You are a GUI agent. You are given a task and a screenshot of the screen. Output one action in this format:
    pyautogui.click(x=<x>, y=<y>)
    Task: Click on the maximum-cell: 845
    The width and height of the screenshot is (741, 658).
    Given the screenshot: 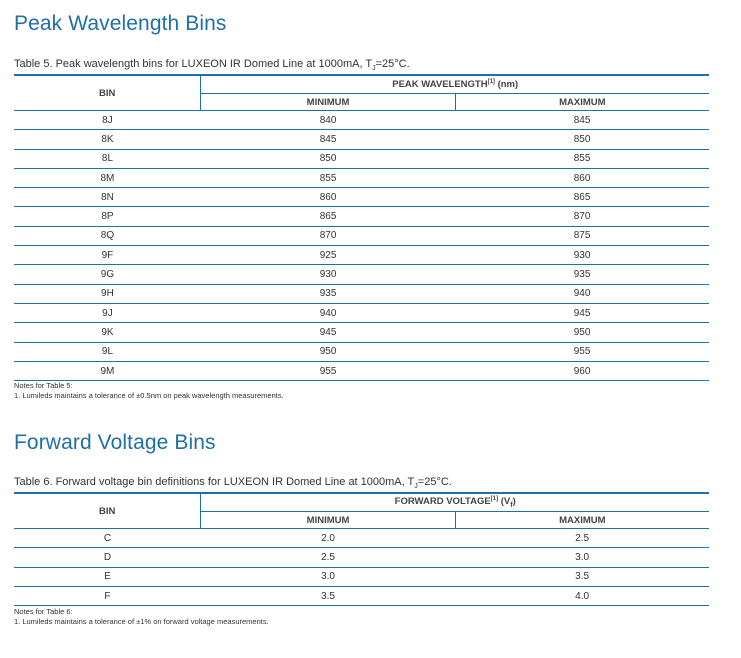 What is the action you would take?
    pyautogui.click(x=582, y=120)
    